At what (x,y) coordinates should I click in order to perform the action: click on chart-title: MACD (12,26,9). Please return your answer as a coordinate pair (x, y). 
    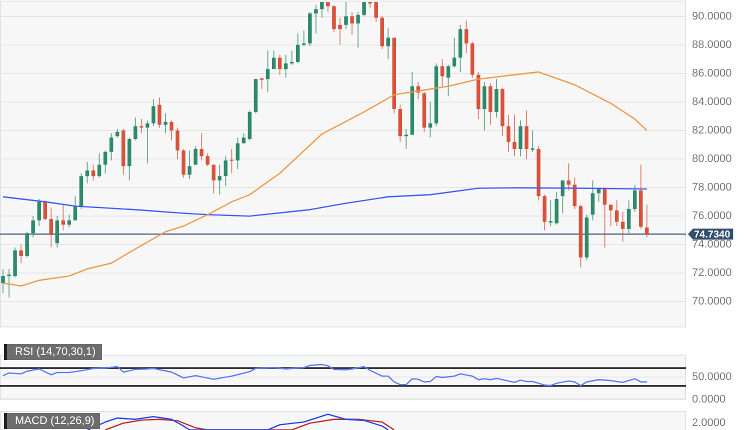
    Looking at the image, I should click on (52, 421).